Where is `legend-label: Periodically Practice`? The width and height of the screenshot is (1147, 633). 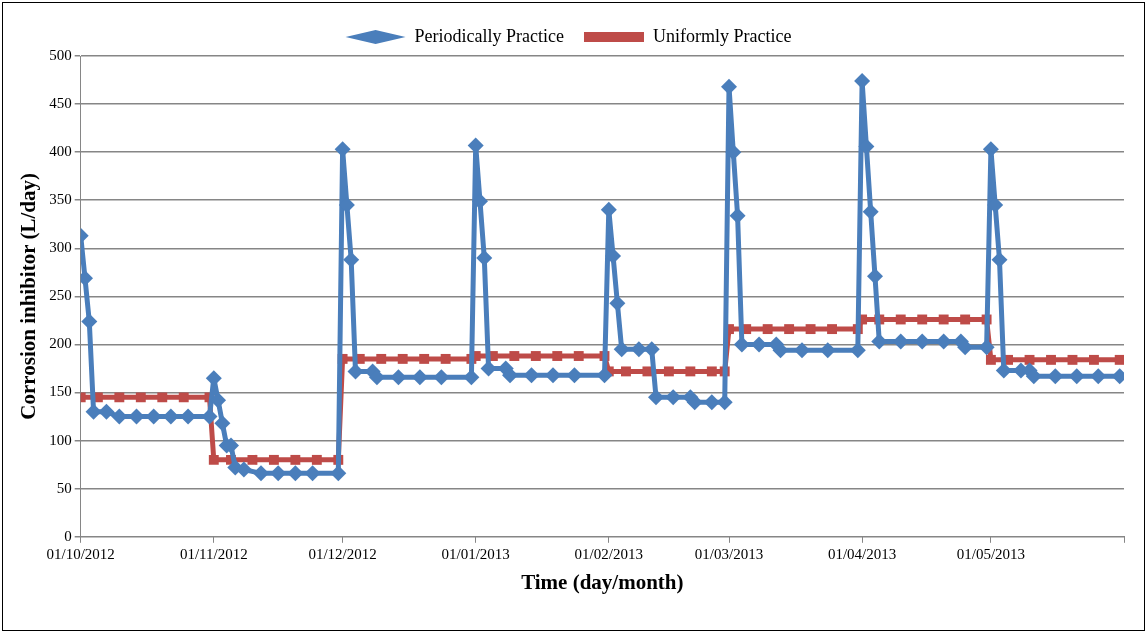 legend-label: Periodically Practice is located at coordinates (489, 35).